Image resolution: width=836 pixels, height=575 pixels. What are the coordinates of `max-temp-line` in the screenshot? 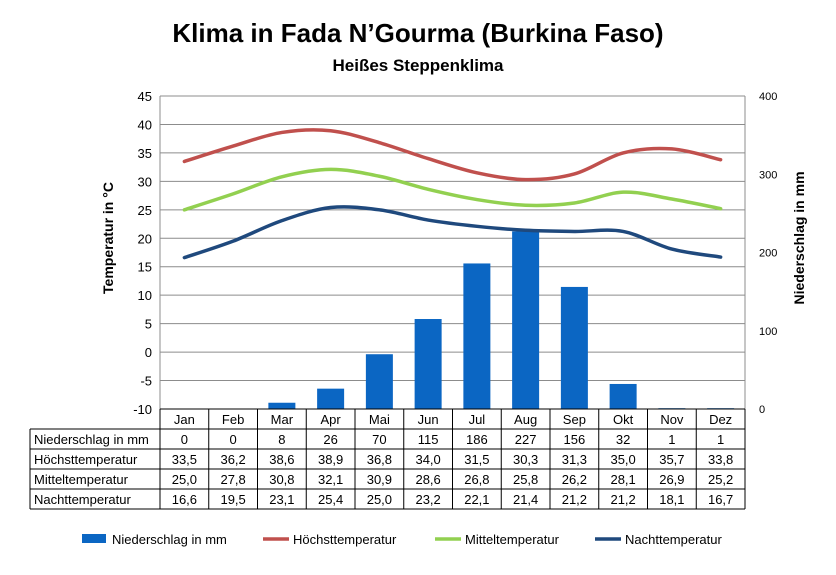 It's located at (452, 155).